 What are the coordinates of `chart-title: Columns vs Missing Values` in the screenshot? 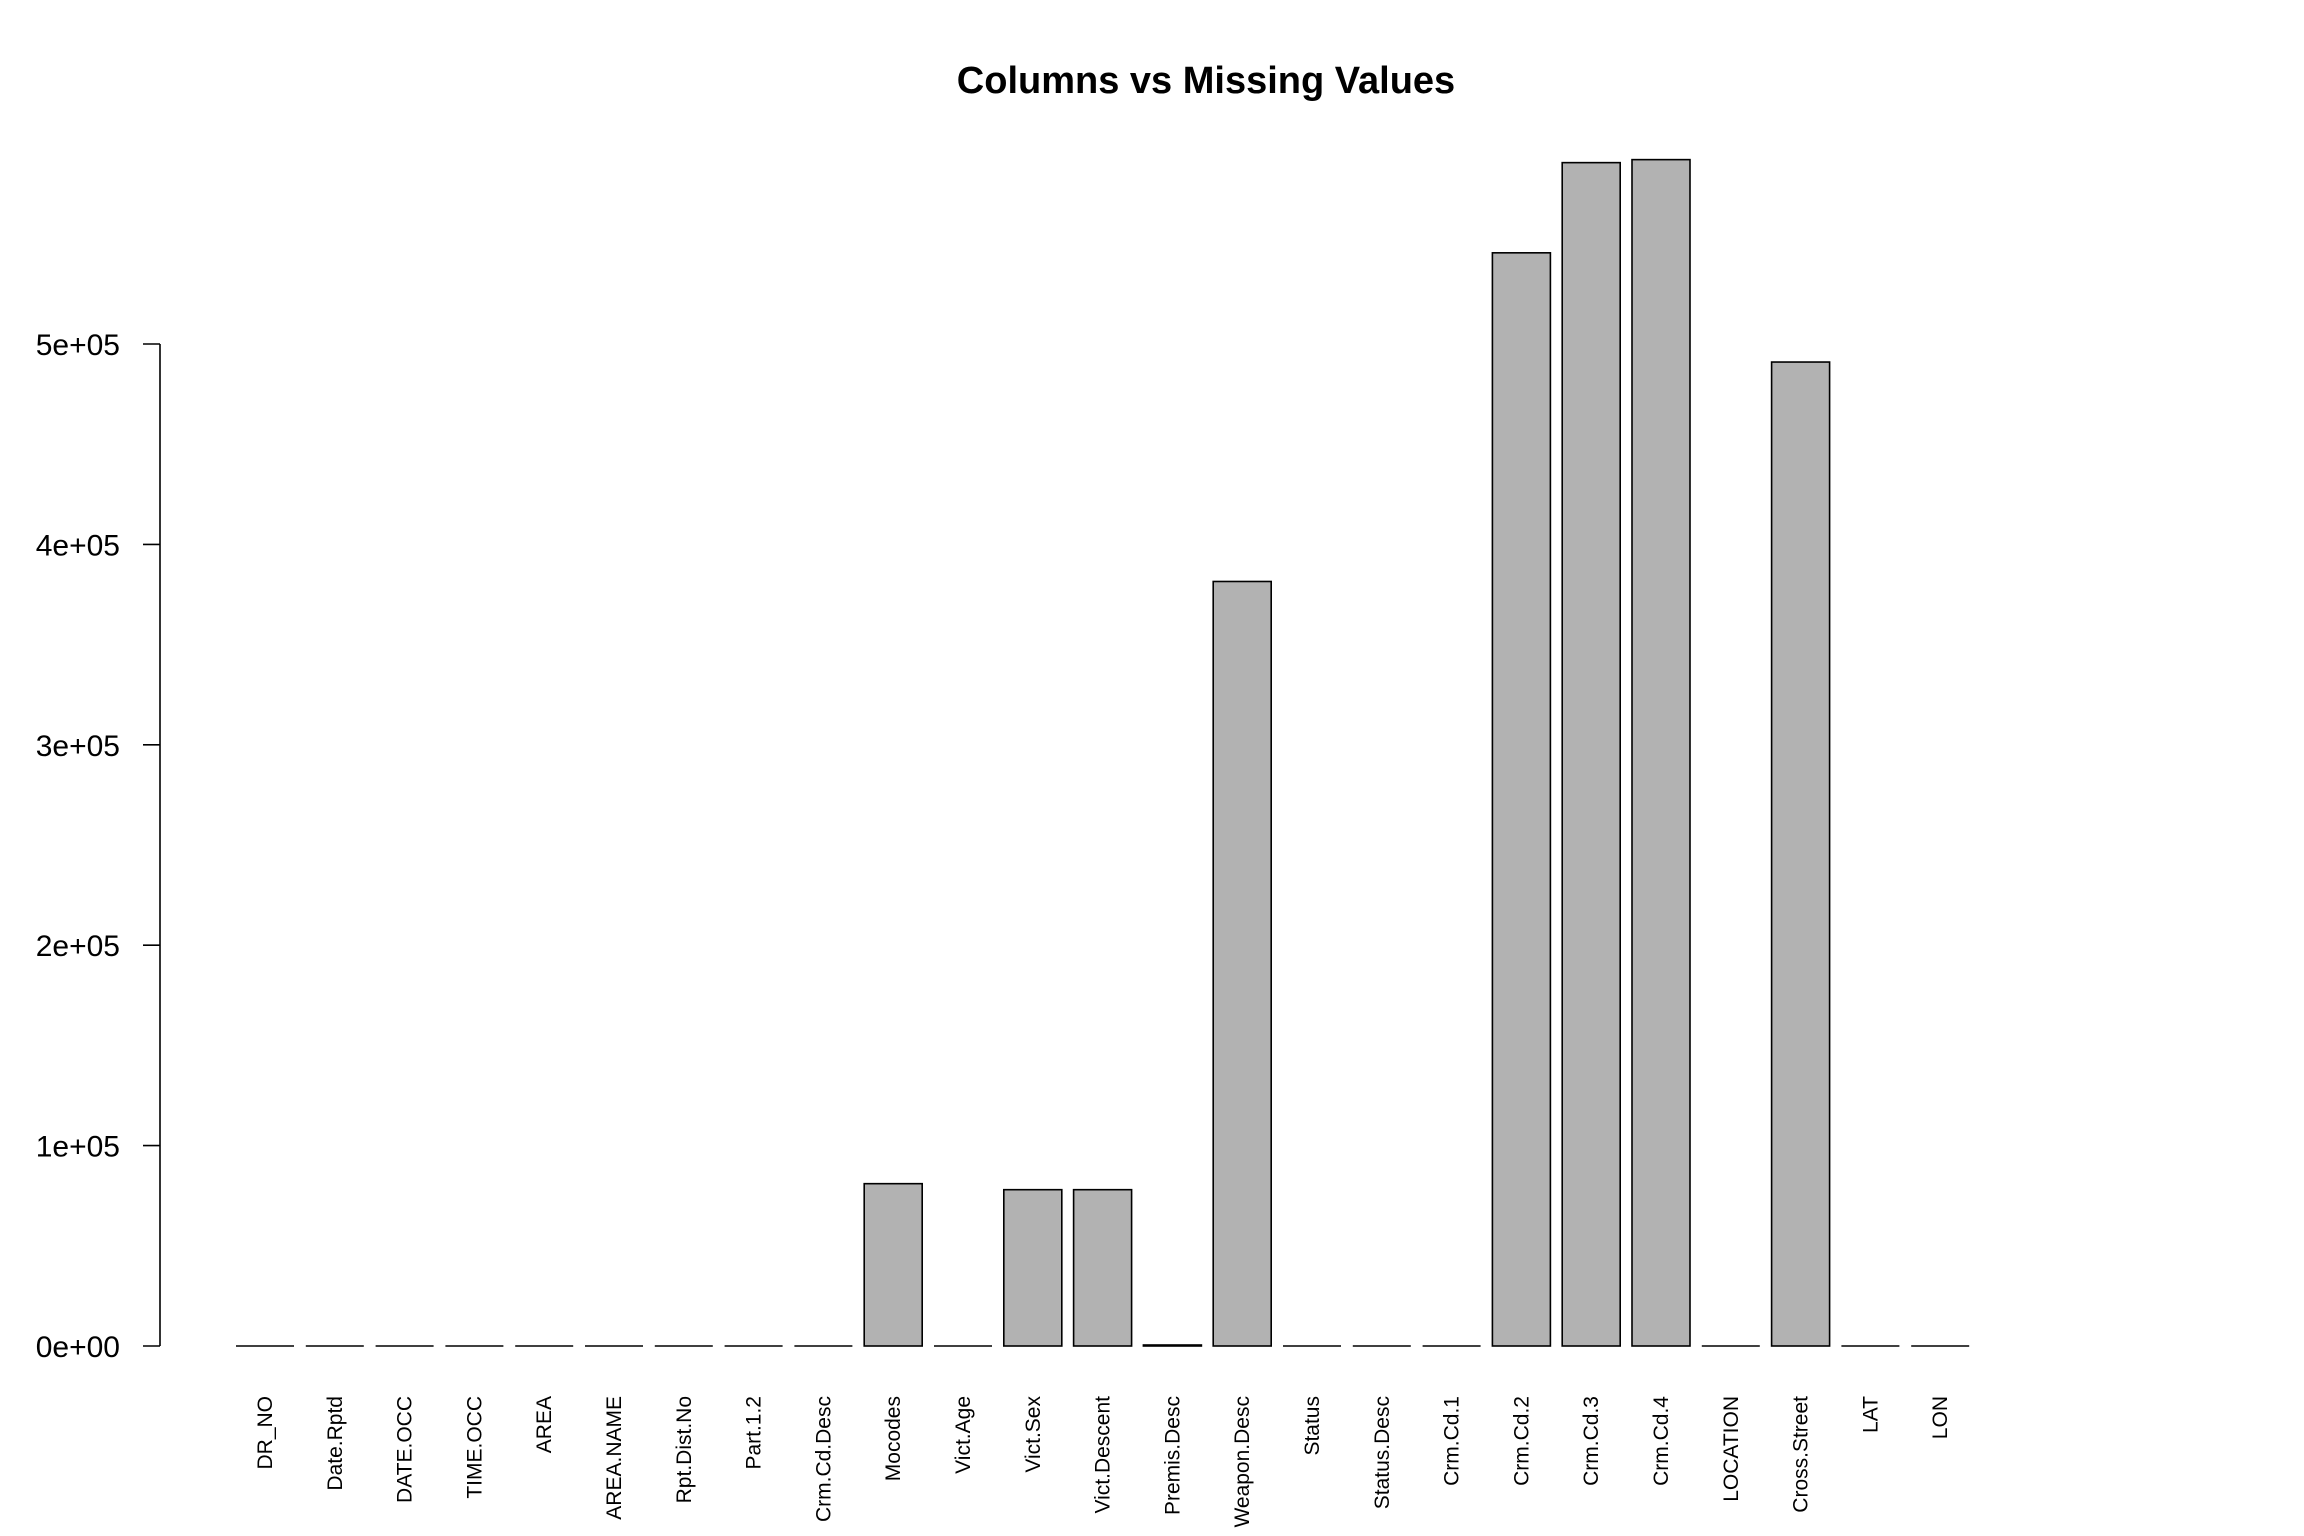 It's located at (1206, 81).